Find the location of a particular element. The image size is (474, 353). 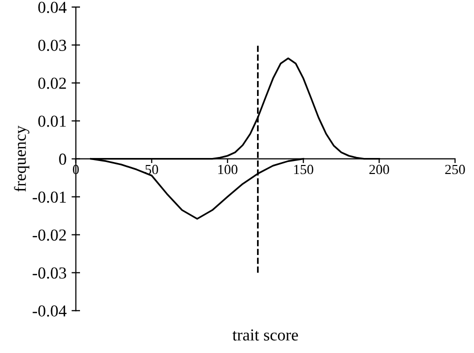

y-tick-label: 0.01 is located at coordinates (52, 121).